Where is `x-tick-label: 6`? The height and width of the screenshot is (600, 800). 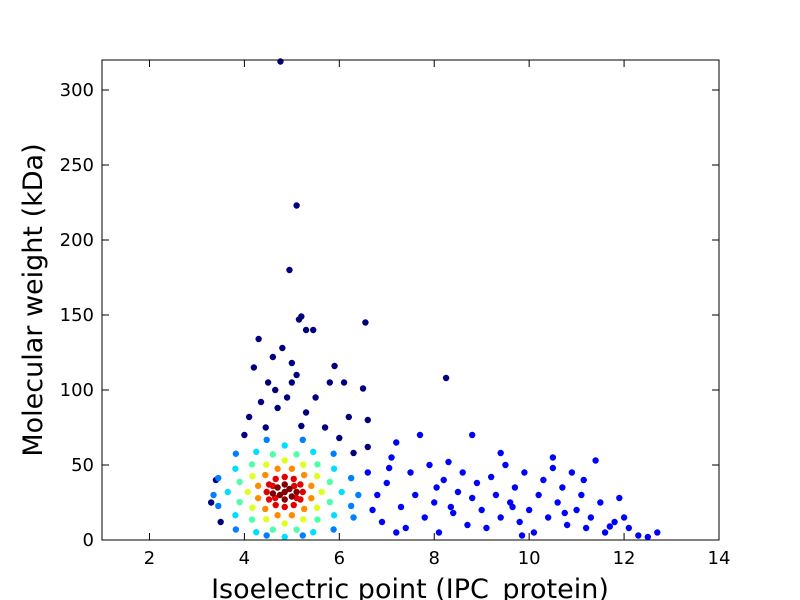 x-tick-label: 6 is located at coordinates (339, 558).